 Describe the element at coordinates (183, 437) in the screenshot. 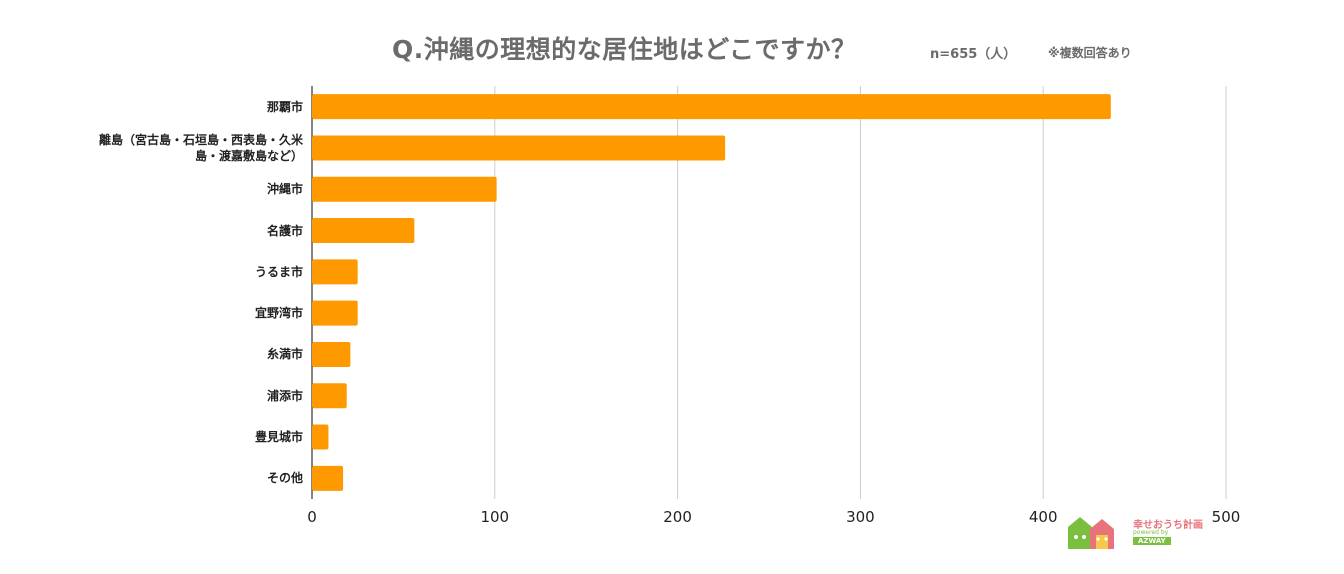

I see `category-label-8: 豊見城市` at that location.